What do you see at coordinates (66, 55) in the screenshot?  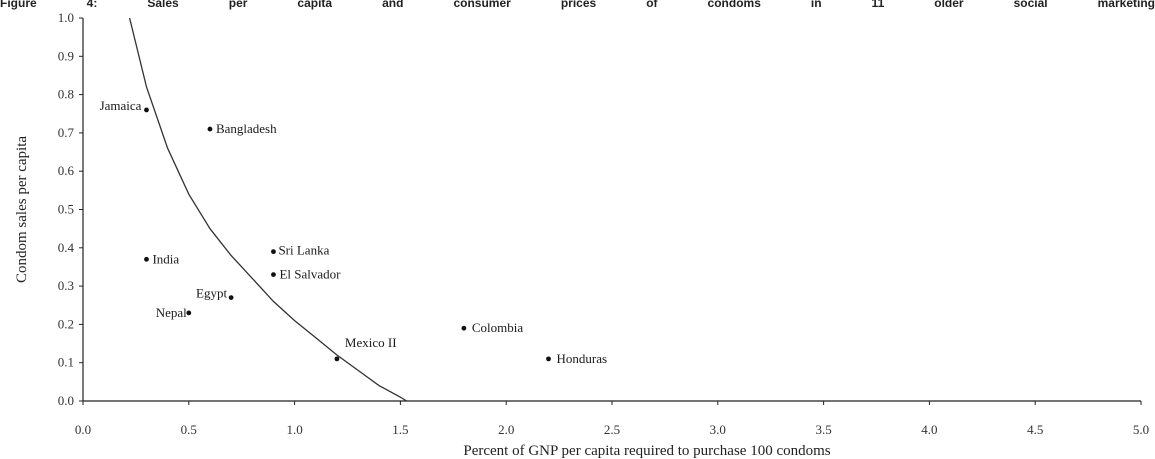 I see `y-tick-label: 0.9` at bounding box center [66, 55].